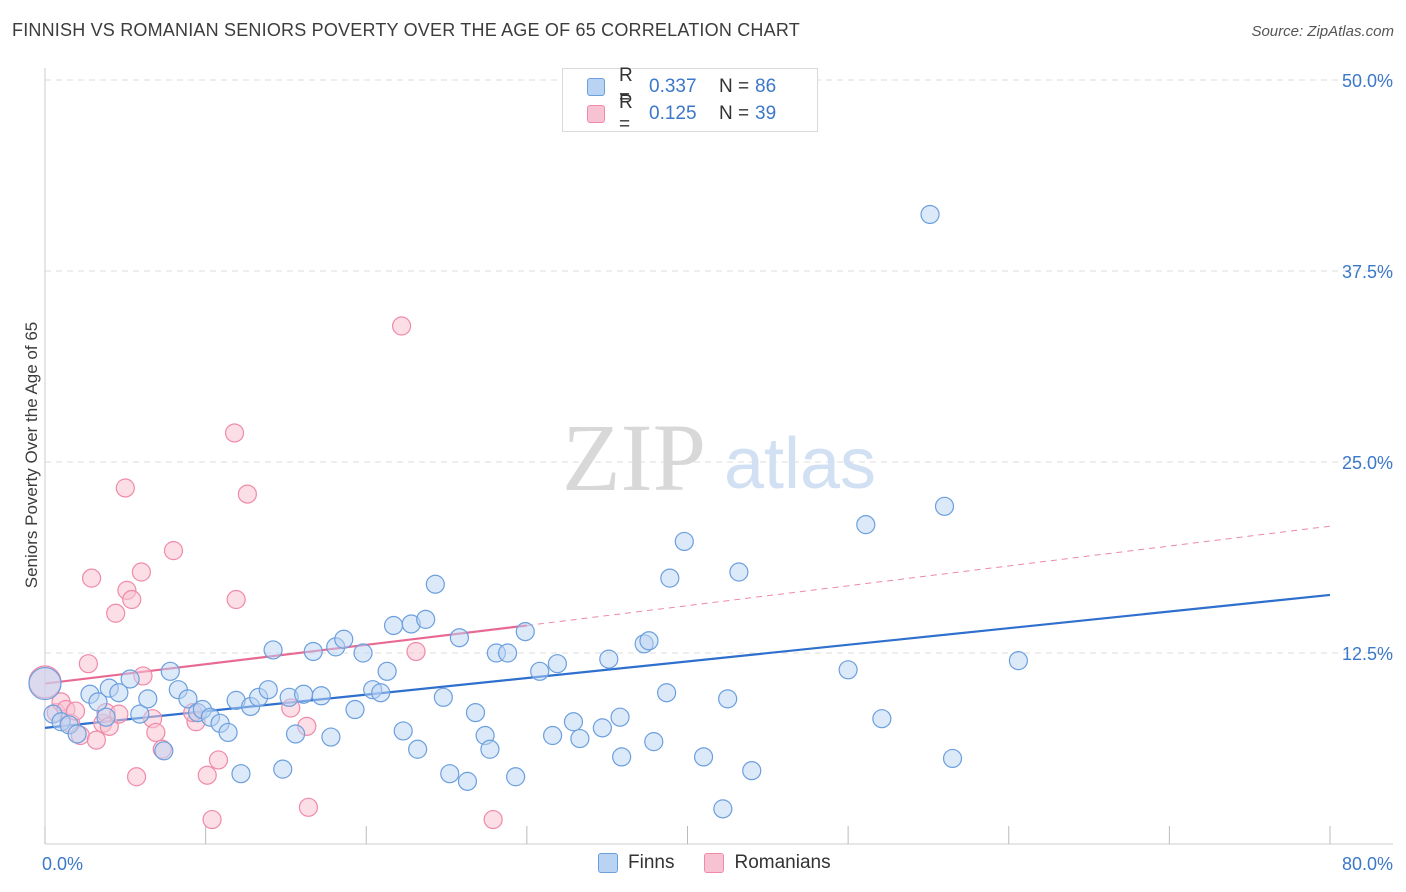  I want to click on romanians-n-value: 39, so click(766, 113).